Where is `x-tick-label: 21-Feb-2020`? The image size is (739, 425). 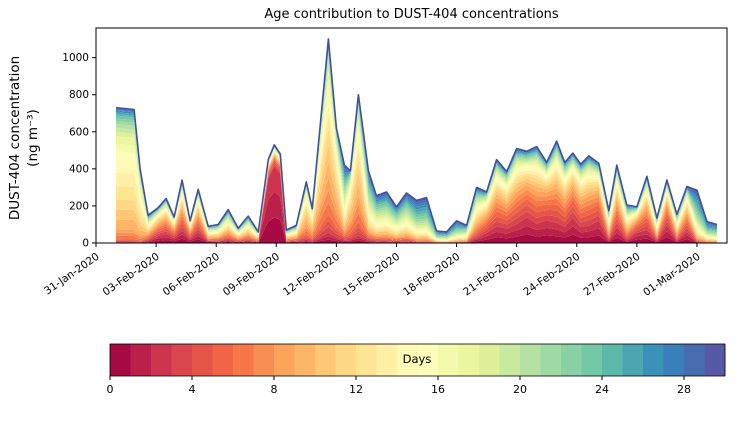
x-tick-label: 21-Feb-2020 is located at coordinates (491, 275).